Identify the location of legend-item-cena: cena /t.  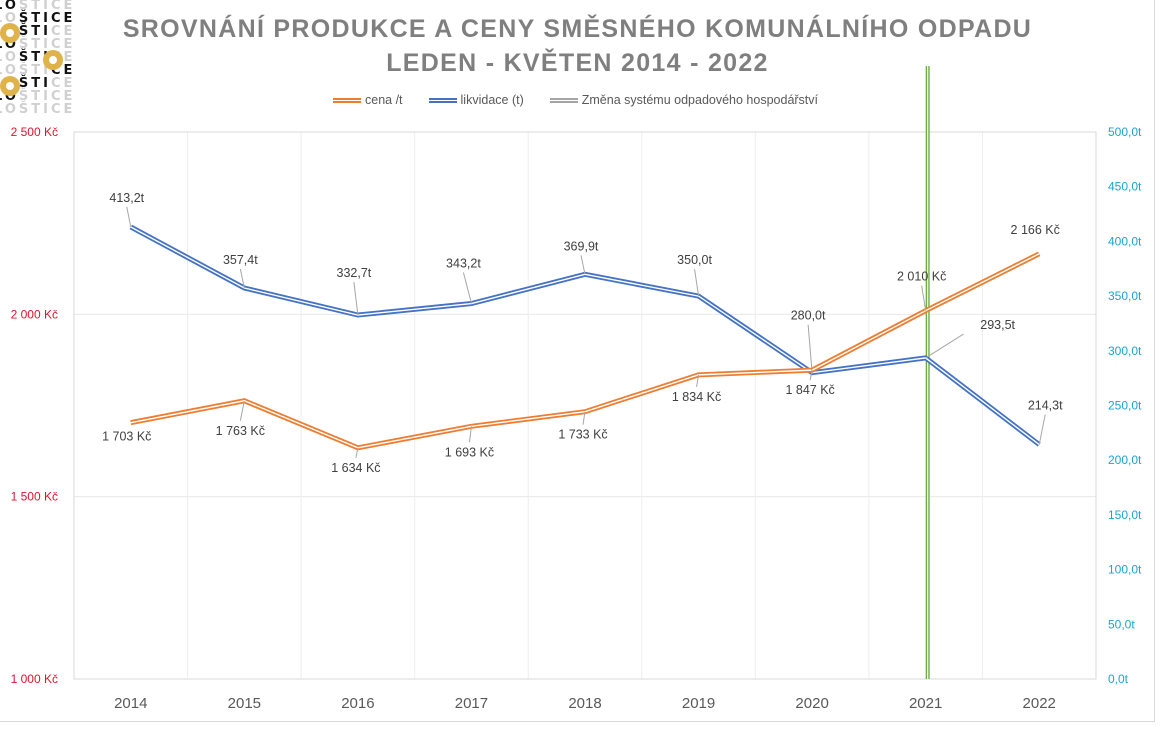
(368, 100).